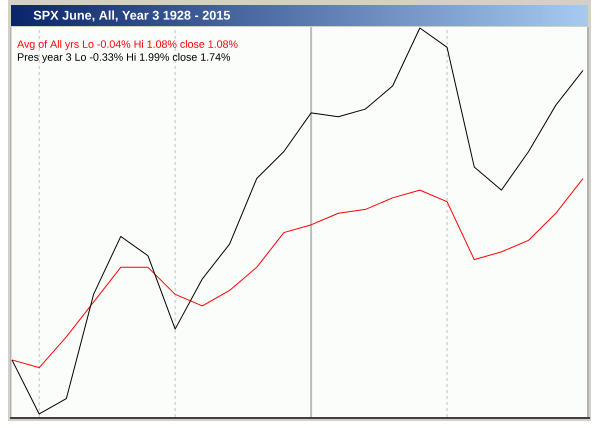  What do you see at coordinates (132, 16) in the screenshot?
I see `chart-title: SPX June, All, Year 3 1928 - 2015` at bounding box center [132, 16].